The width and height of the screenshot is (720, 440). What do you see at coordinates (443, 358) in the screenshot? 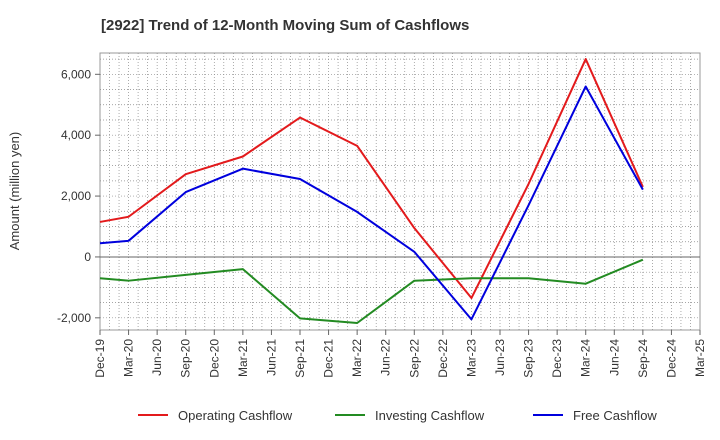
I see `x-tick-label: Dec-22` at bounding box center [443, 358].